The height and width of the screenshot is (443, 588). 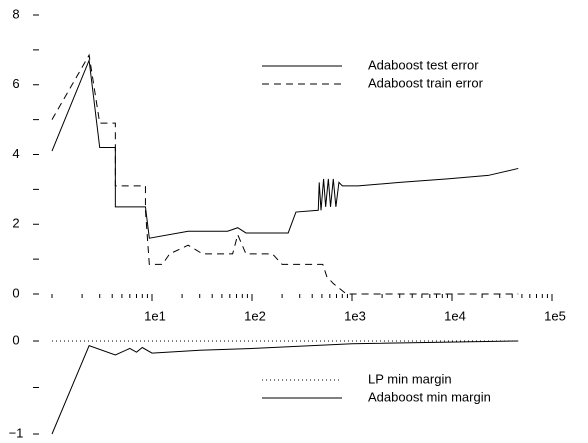 What do you see at coordinates (15, 83) in the screenshot?
I see `y-tick-label: 6` at bounding box center [15, 83].